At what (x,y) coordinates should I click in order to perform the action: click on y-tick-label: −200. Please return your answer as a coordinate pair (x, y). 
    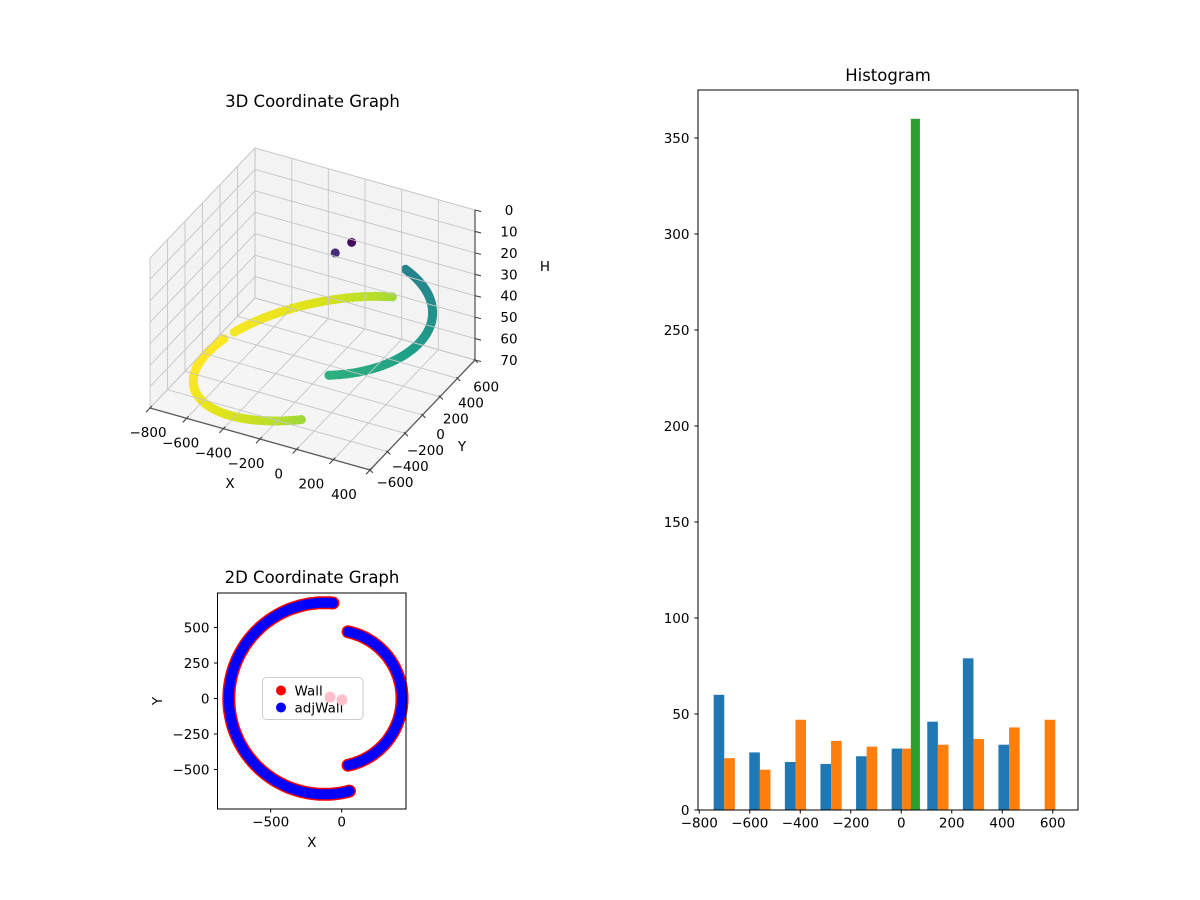
    Looking at the image, I should click on (425, 451).